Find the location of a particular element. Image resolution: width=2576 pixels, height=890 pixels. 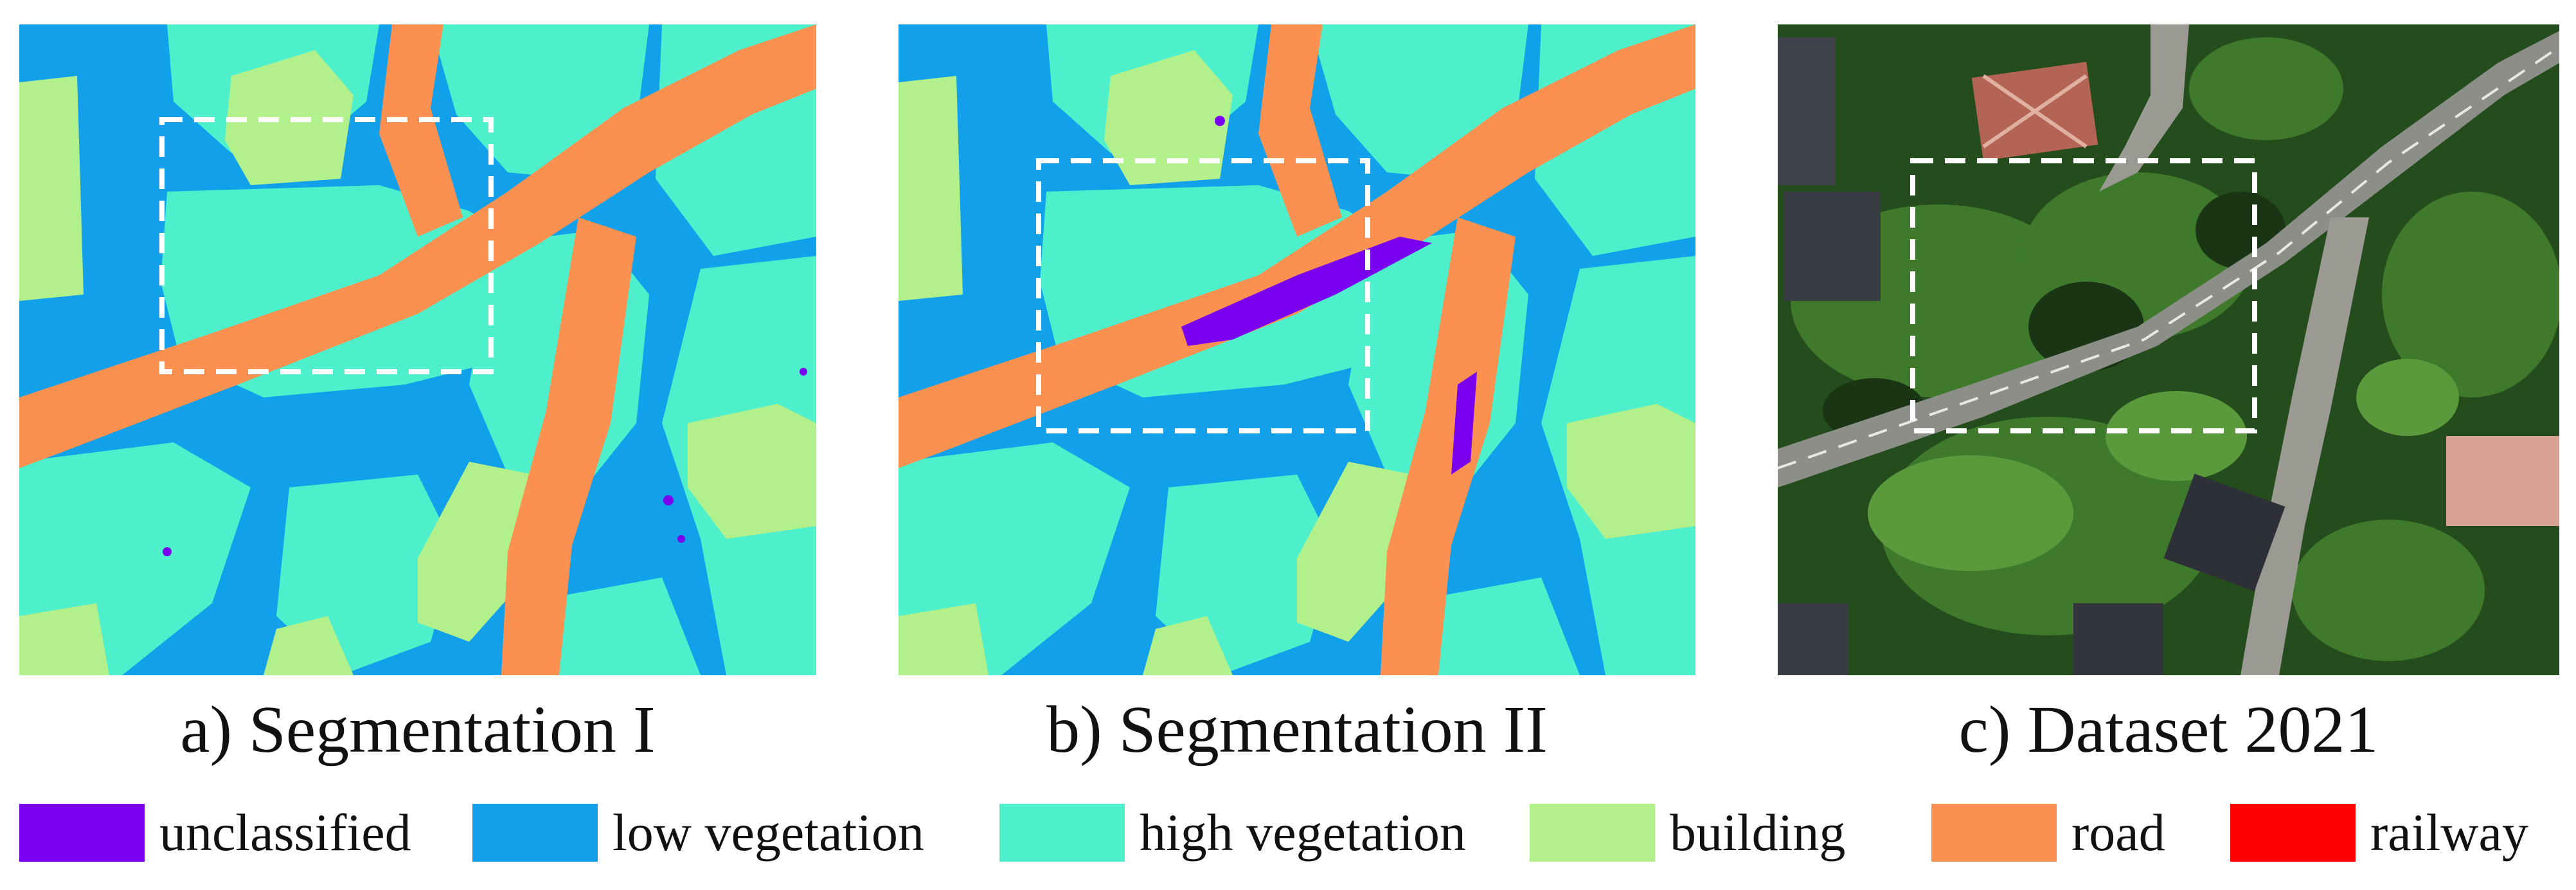

legend-label: unclassified is located at coordinates (285, 832).